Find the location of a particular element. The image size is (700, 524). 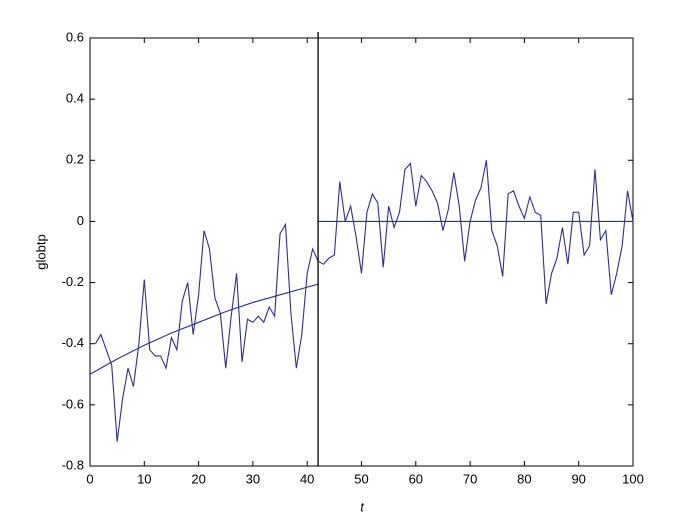

y-axis-label: globtp is located at coordinates (40, 251).